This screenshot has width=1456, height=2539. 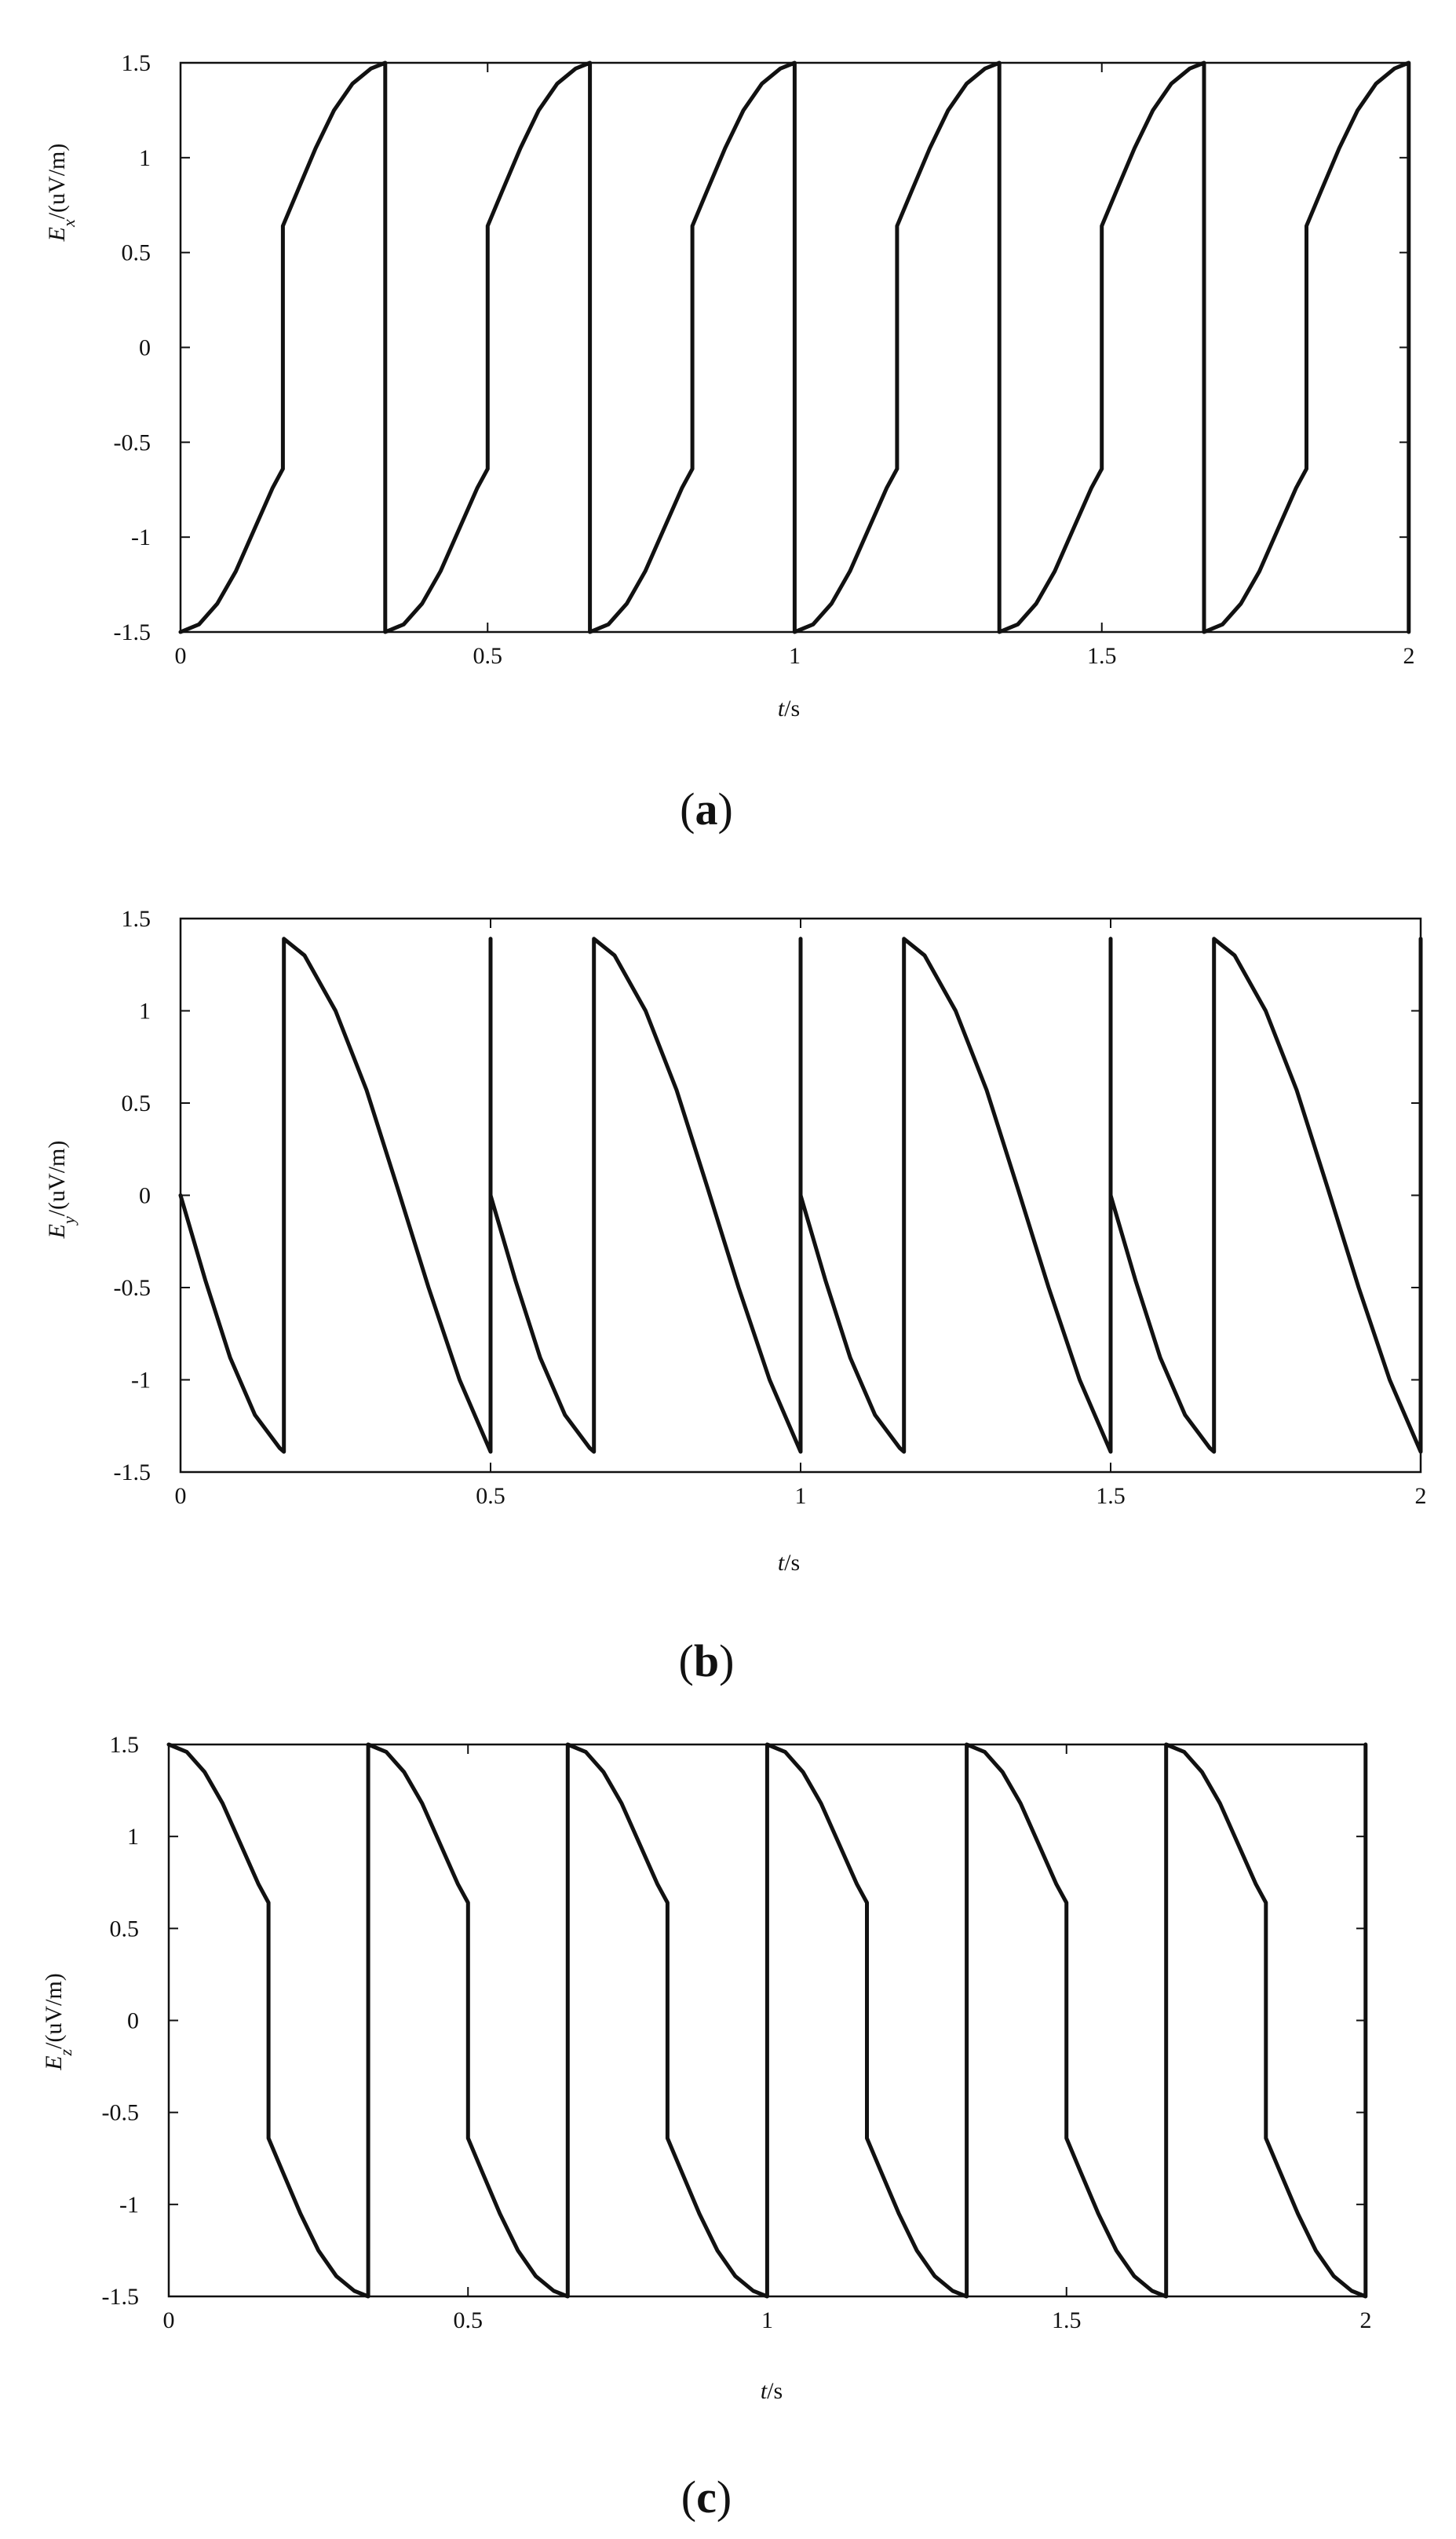 What do you see at coordinates (145, 348) in the screenshot?
I see `panel-a-ytick-label: 0` at bounding box center [145, 348].